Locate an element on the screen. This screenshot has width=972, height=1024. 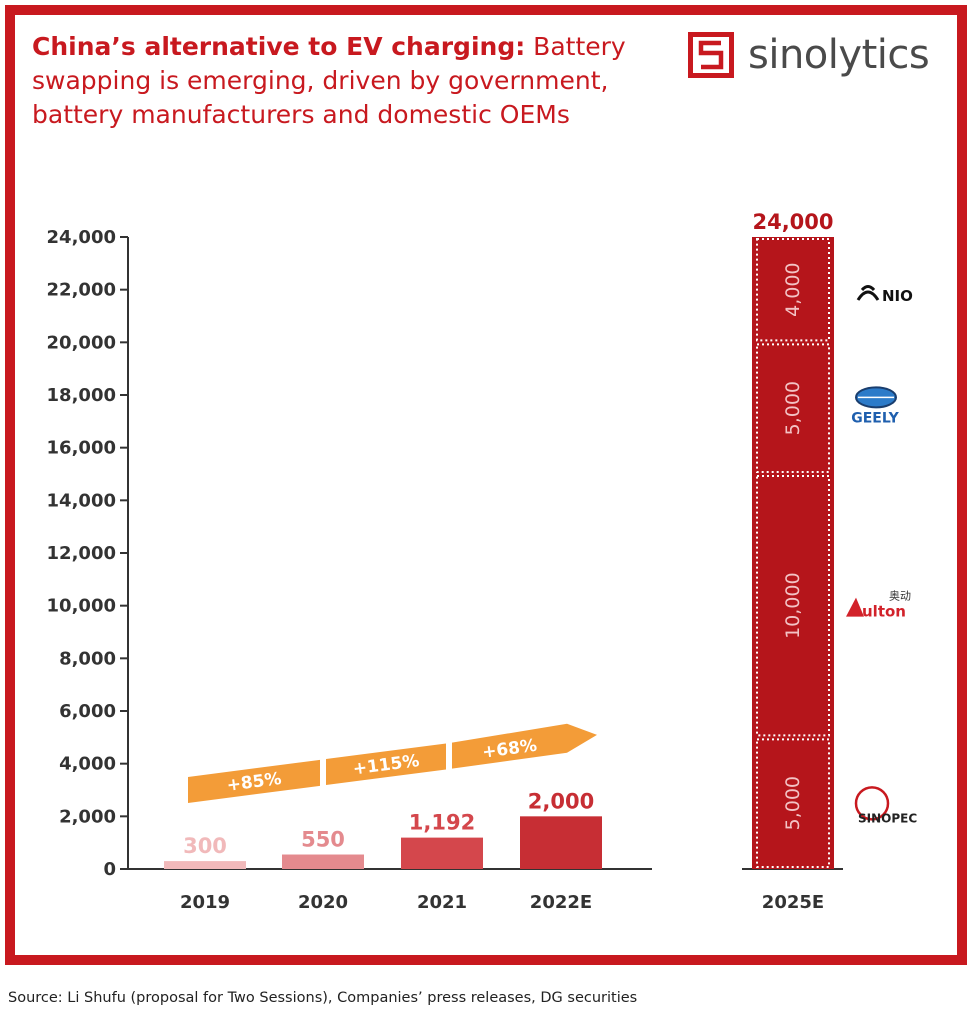
stack-segment-geely is located at coordinates (793, 408).